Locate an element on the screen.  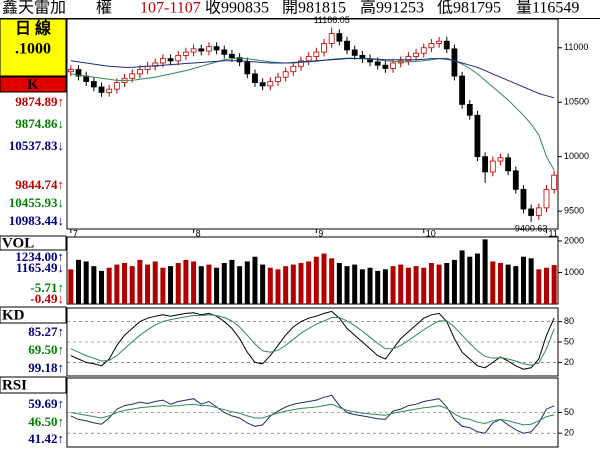
x-tick-label: 8 is located at coordinates (198, 233).